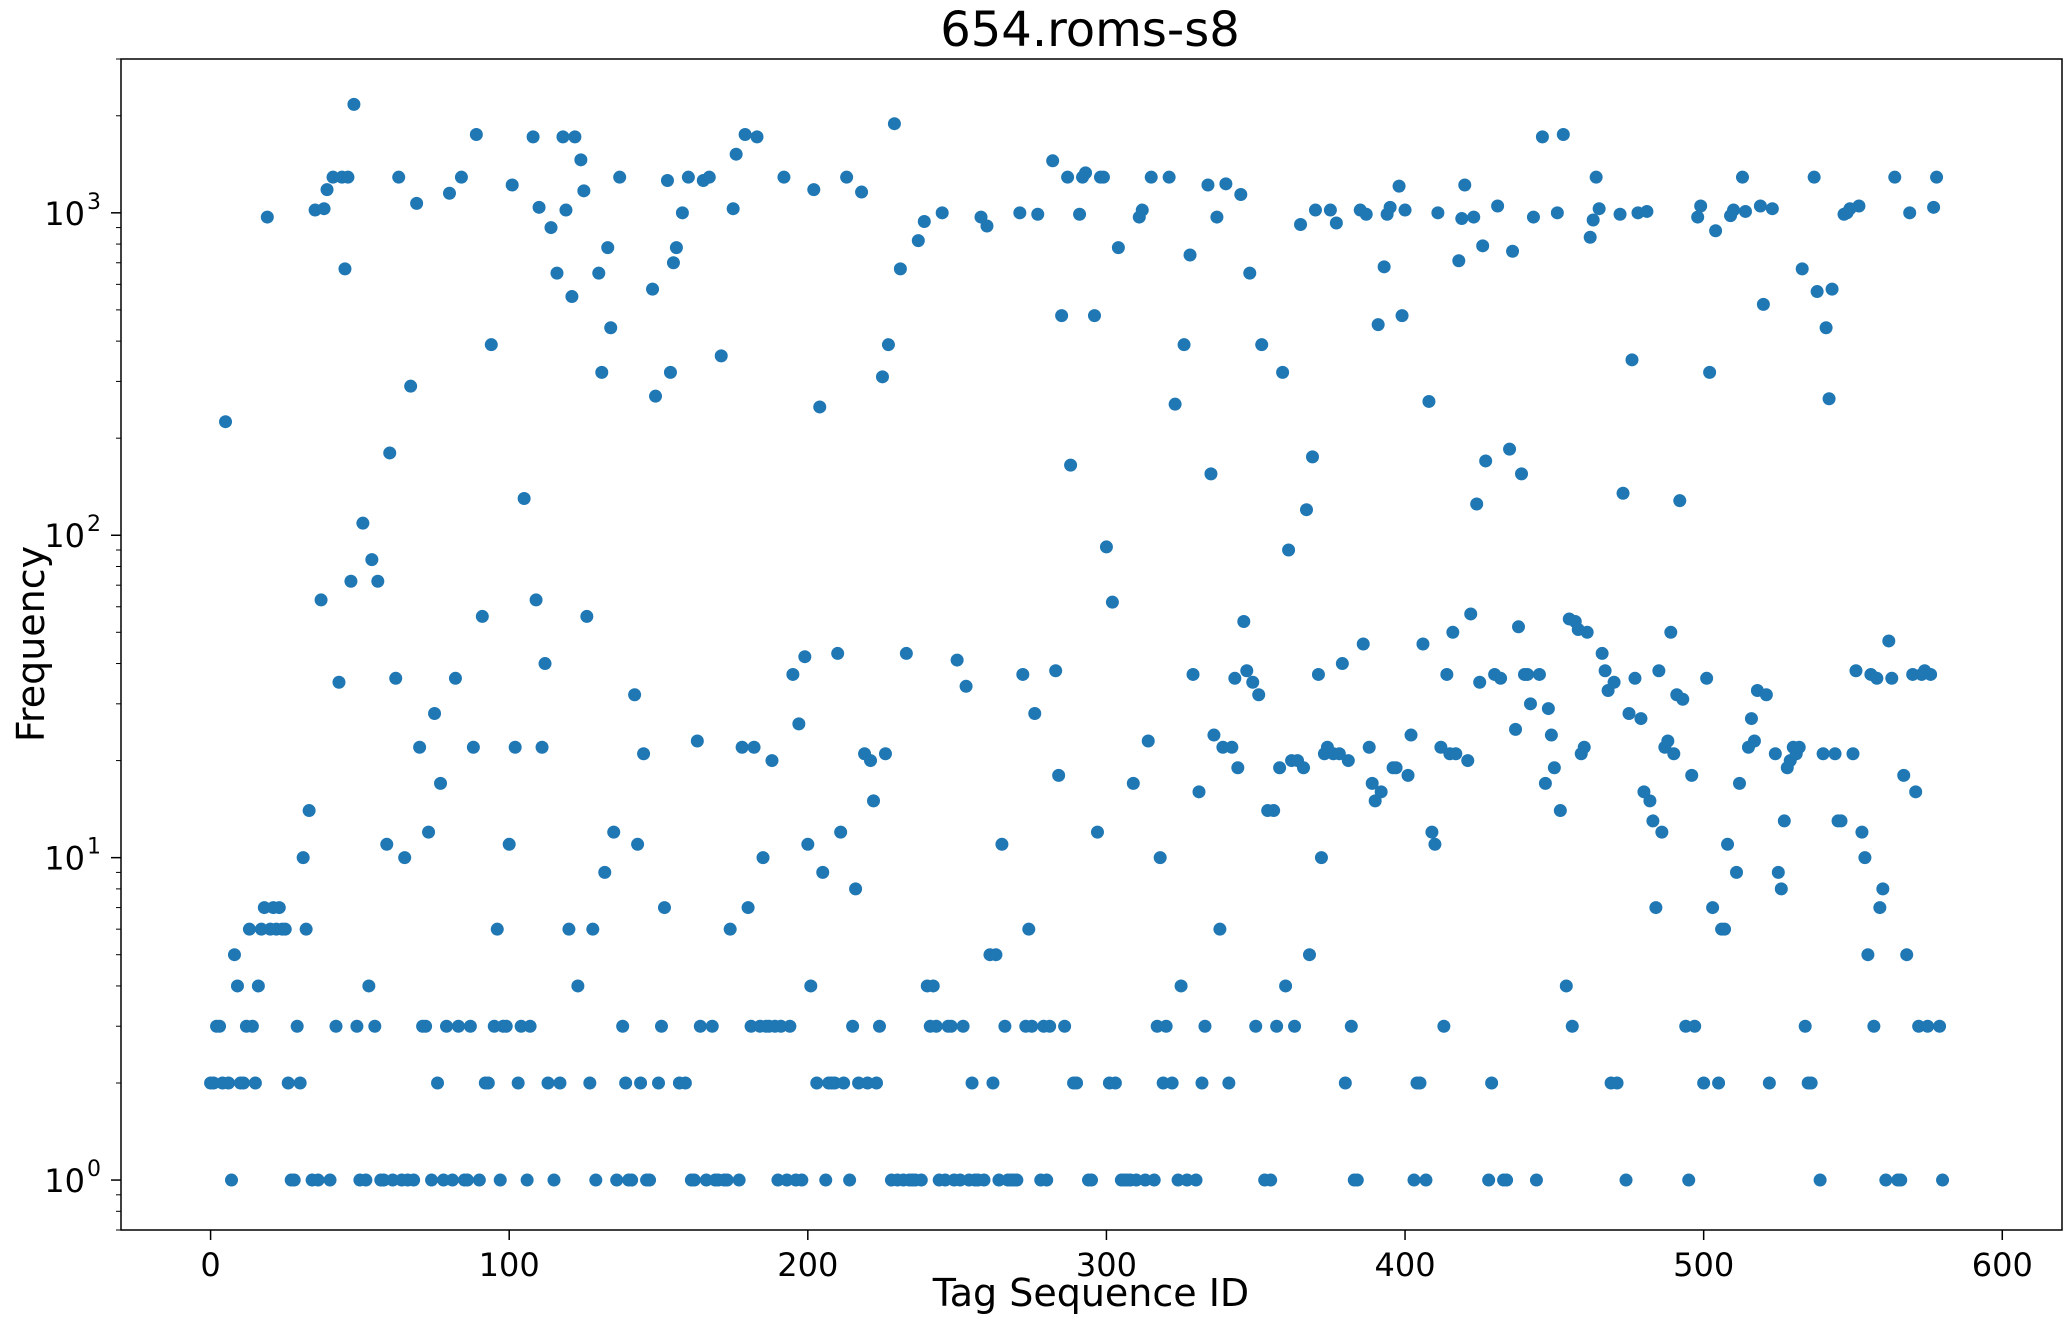 Image resolution: width=2068 pixels, height=1328 pixels. I want to click on y-tick-label: 10, so click(64, 536).